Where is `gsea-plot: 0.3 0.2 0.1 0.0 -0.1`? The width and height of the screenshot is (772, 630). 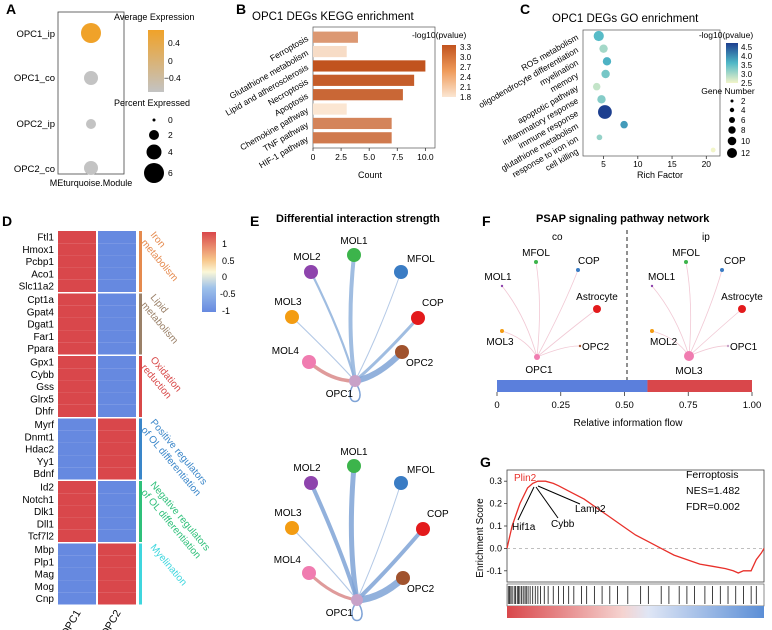
gsea-plot: 0.3 0.2 0.1 0.0 -0.1 is located at coordinates (625, 543).